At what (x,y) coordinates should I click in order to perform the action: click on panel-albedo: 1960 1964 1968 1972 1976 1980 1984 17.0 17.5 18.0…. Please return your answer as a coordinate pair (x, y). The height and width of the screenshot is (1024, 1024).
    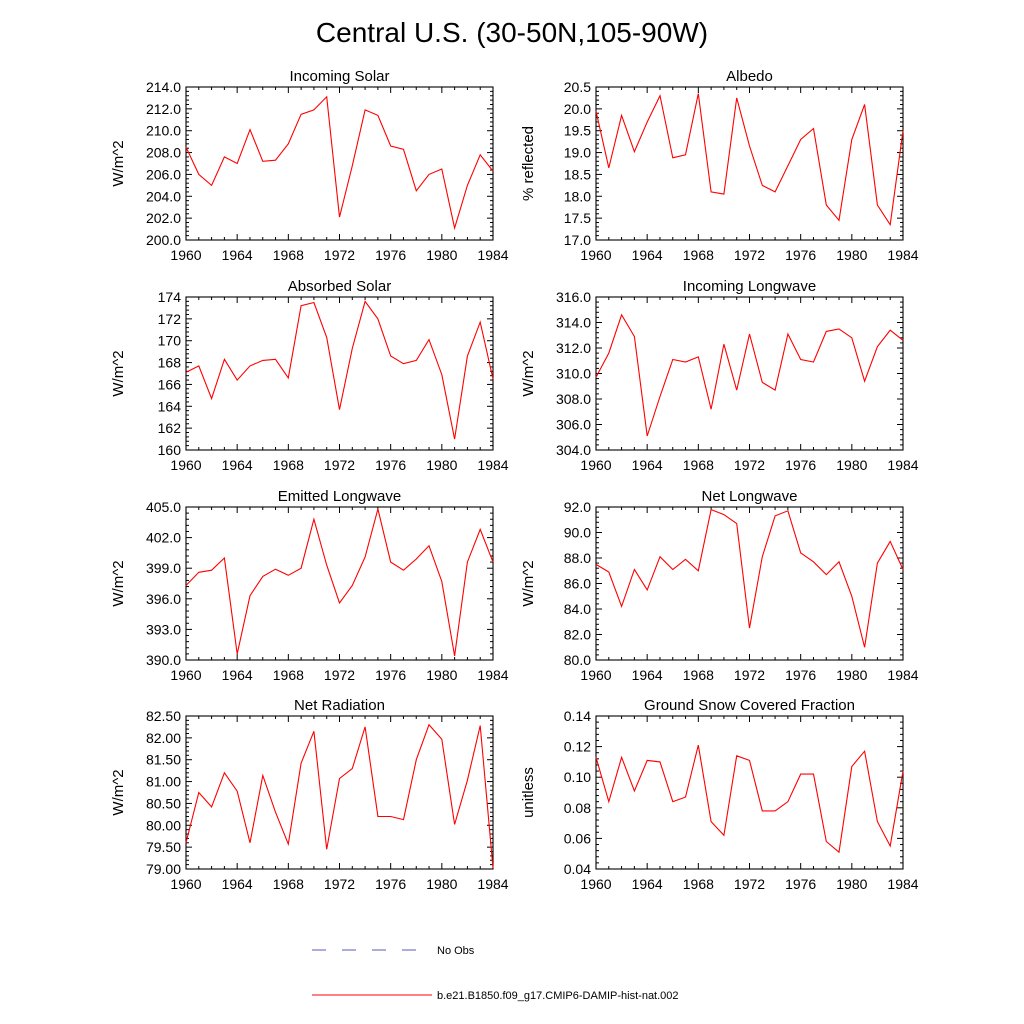
    Looking at the image, I should click on (719, 165).